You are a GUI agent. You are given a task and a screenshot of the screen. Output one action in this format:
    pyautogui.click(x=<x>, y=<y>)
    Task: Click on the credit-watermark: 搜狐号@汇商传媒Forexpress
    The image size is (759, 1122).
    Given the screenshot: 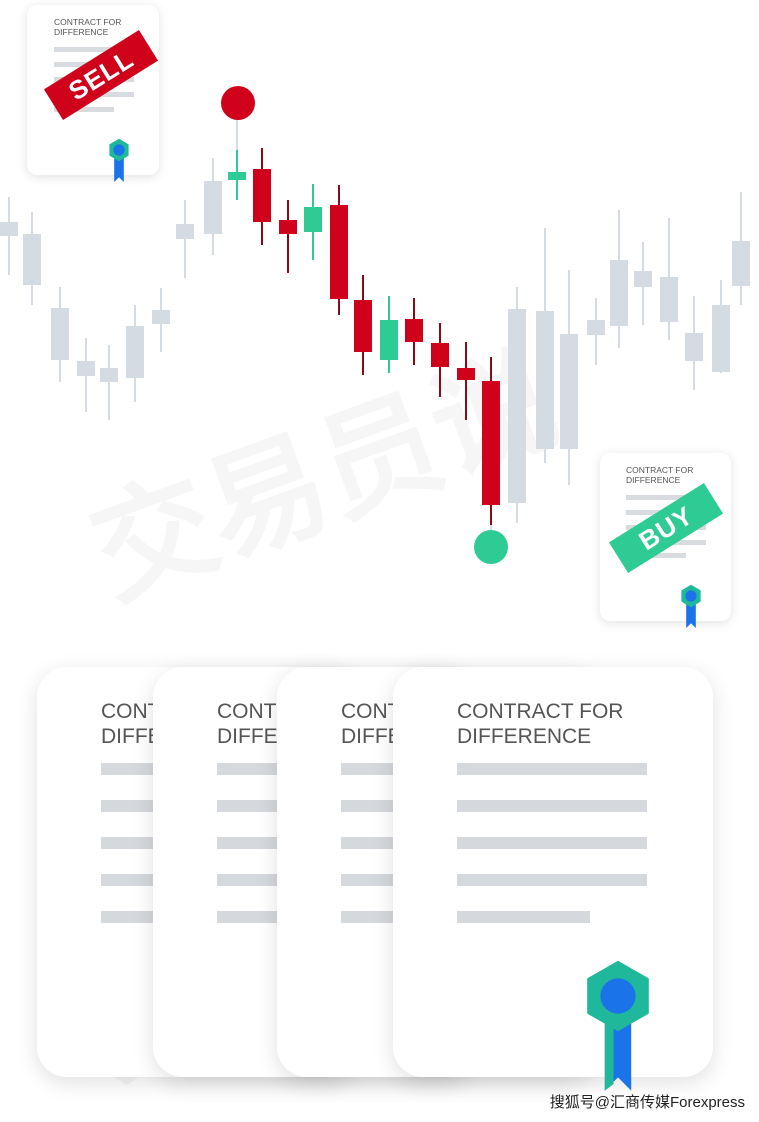 What is the action you would take?
    pyautogui.click(x=647, y=1102)
    